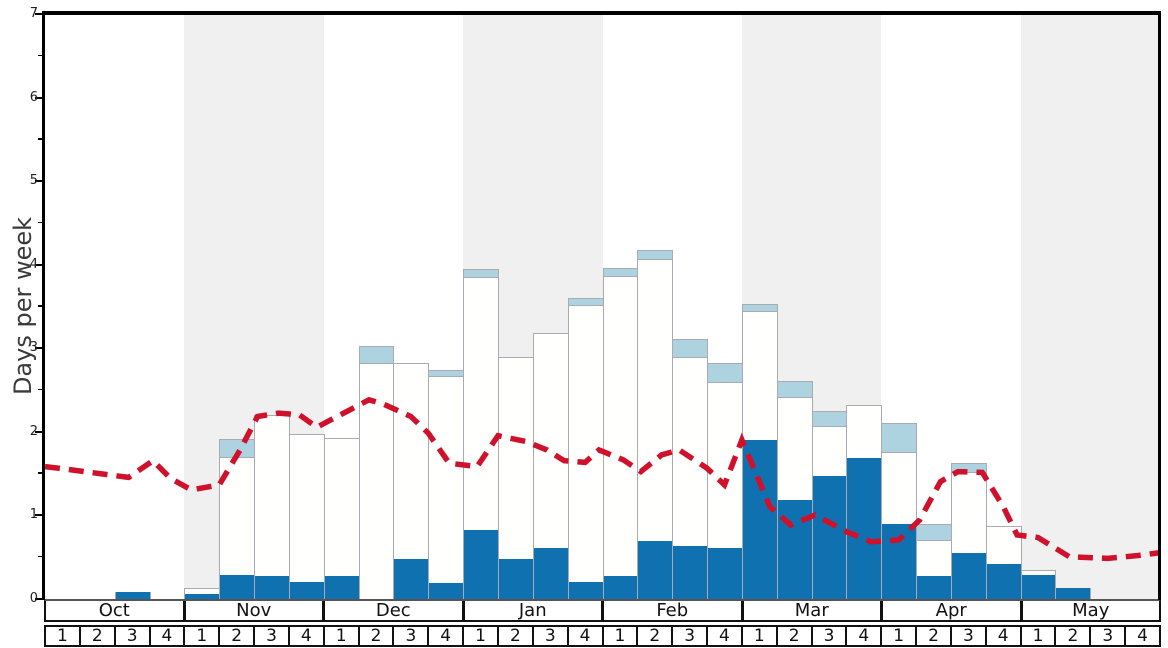 The height and width of the screenshot is (648, 1168). I want to click on month-shading-band, so click(1090, 307).